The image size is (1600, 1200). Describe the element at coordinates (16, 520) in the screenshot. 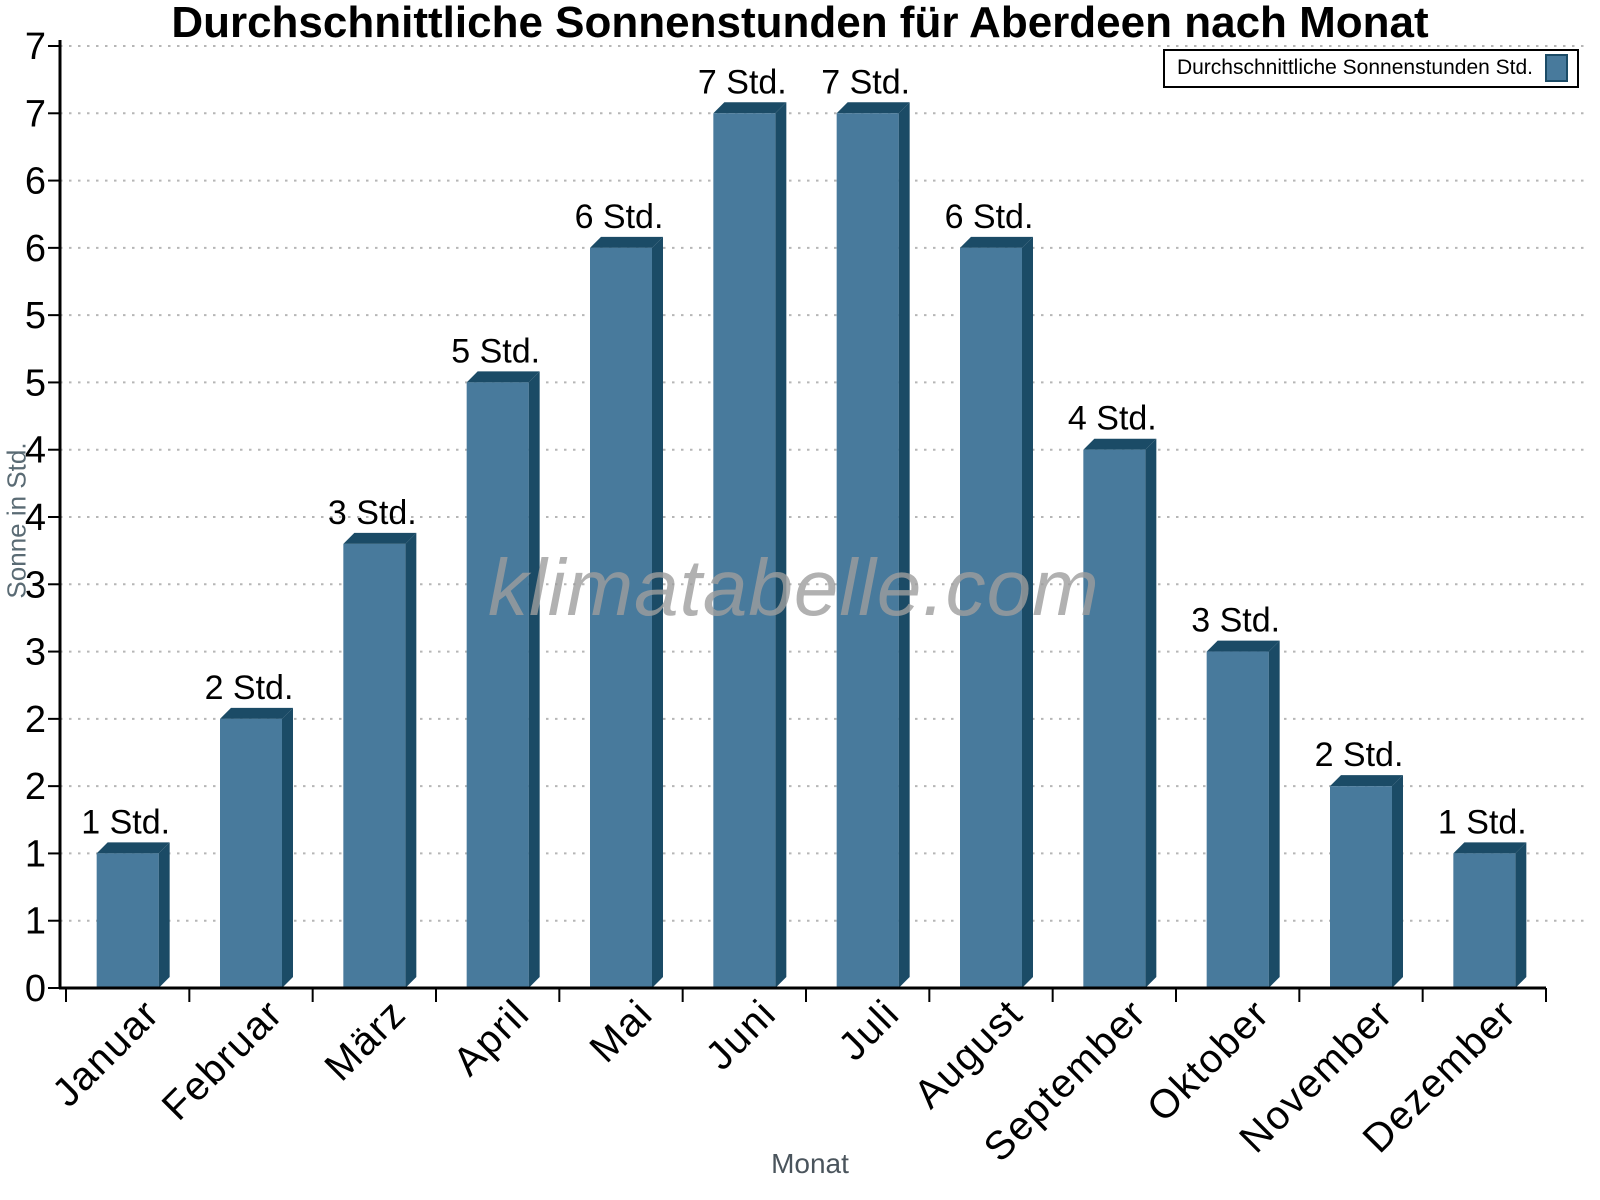

I see `y-axis-title: Sonne in Std.` at that location.